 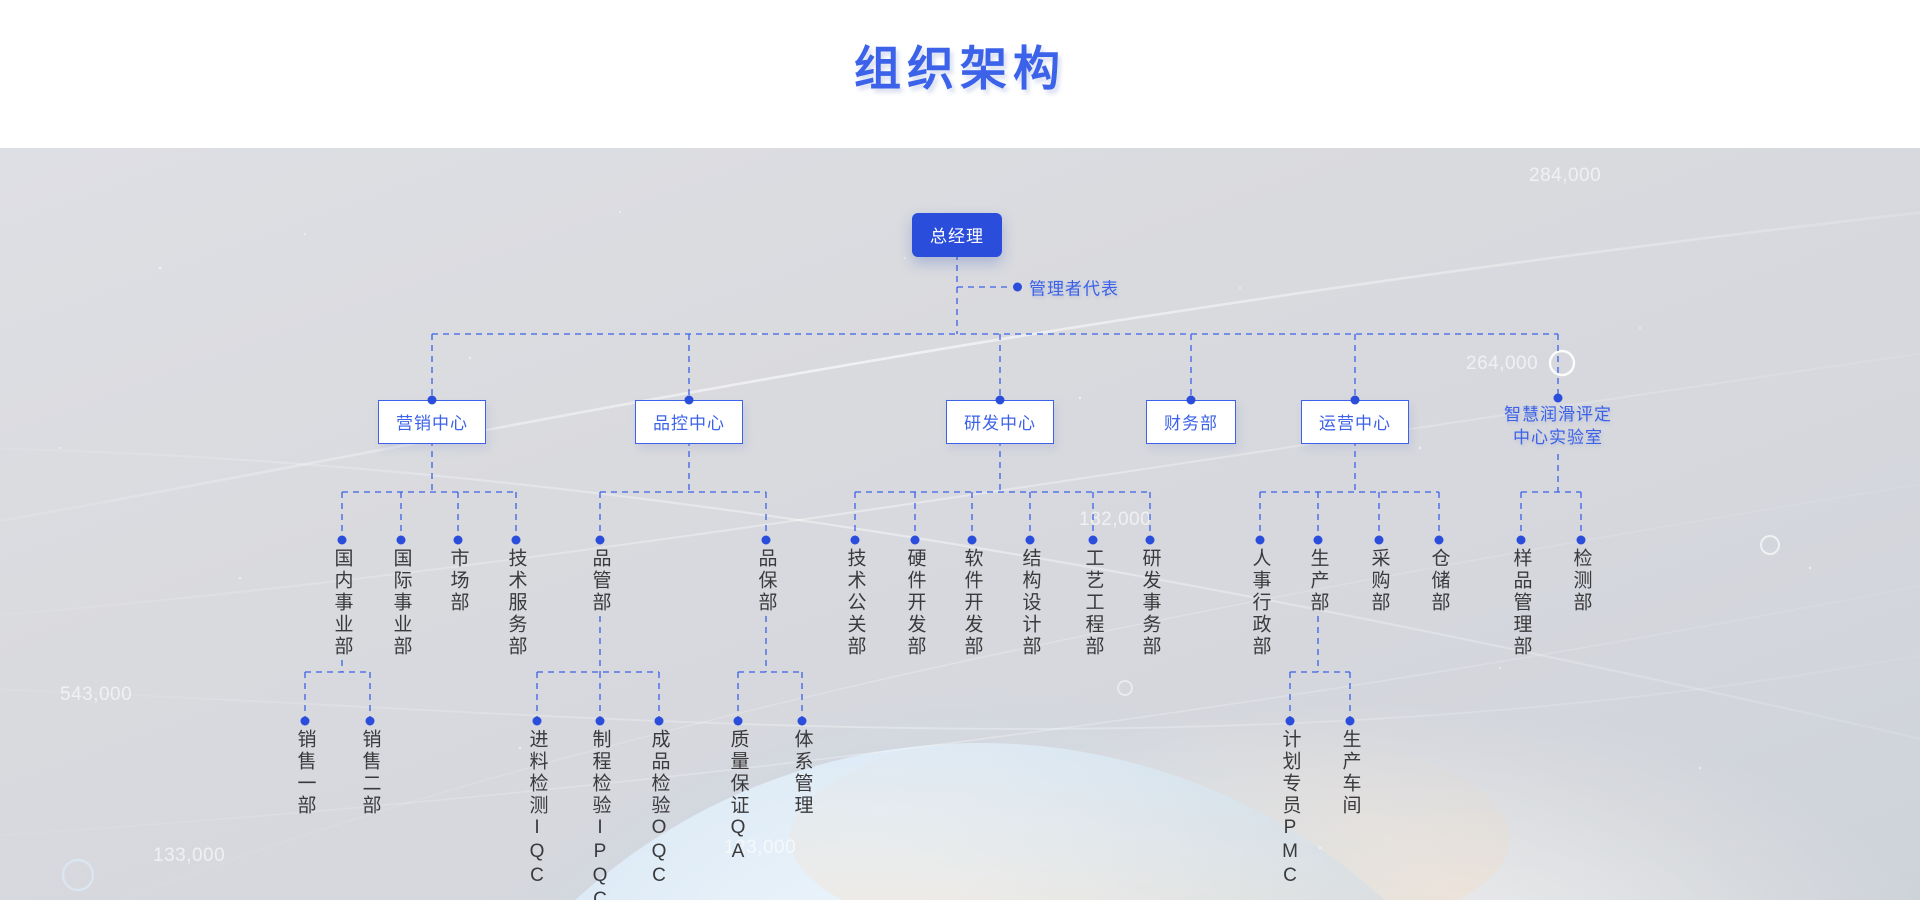 I want to click on org-node-level4: 销售二部, so click(x=370, y=773).